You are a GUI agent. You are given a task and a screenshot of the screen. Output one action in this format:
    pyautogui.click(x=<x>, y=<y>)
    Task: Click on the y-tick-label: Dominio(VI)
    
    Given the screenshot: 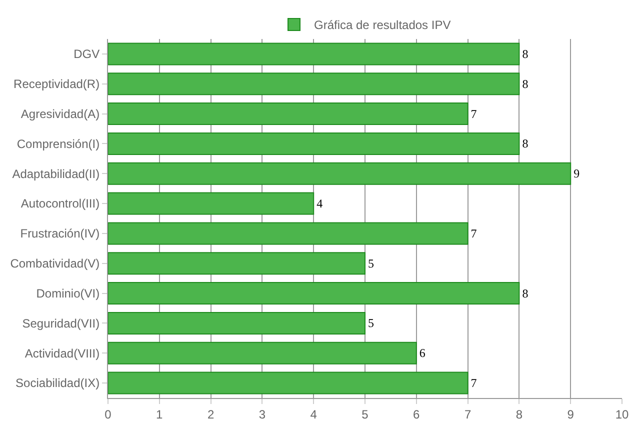 What is the action you would take?
    pyautogui.click(x=68, y=293)
    